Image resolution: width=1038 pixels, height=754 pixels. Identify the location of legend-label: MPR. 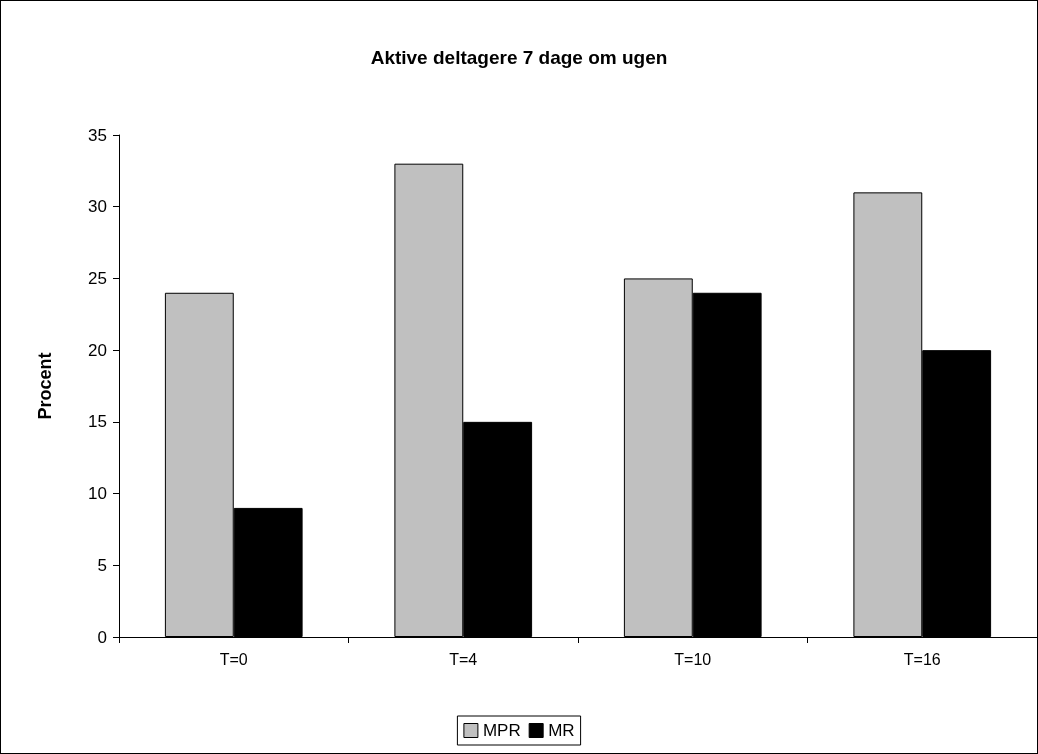
(501, 730).